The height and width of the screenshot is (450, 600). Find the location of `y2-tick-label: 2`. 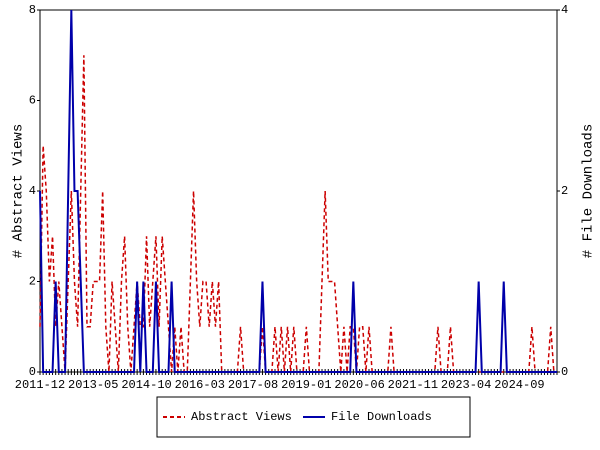

y2-tick-label: 2 is located at coordinates (564, 191).